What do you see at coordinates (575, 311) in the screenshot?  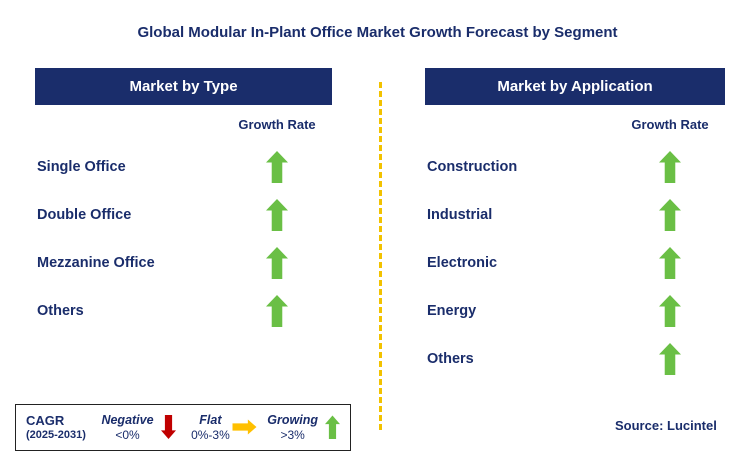 I see `segment-row: Energy` at bounding box center [575, 311].